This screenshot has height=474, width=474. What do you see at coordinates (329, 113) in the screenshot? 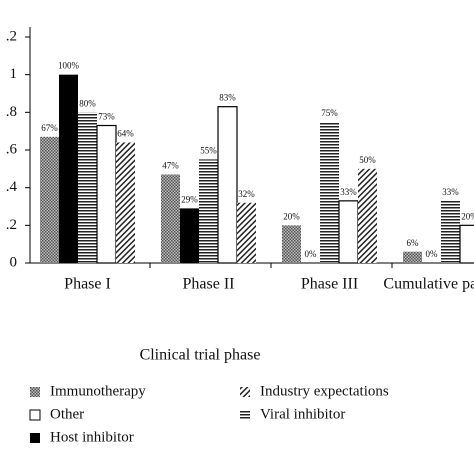
I see `value-label: 75%` at bounding box center [329, 113].